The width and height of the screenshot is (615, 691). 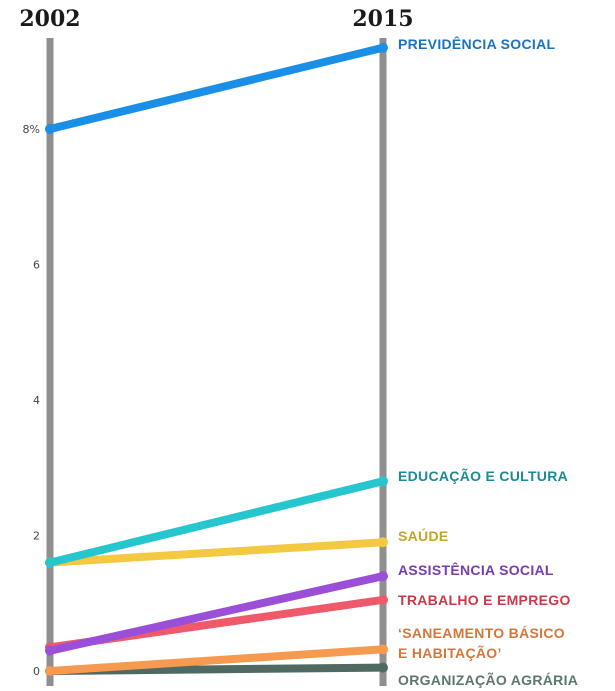 What do you see at coordinates (476, 569) in the screenshot?
I see `series-label-3: ASSISTÊNCIA SOCIAL` at bounding box center [476, 569].